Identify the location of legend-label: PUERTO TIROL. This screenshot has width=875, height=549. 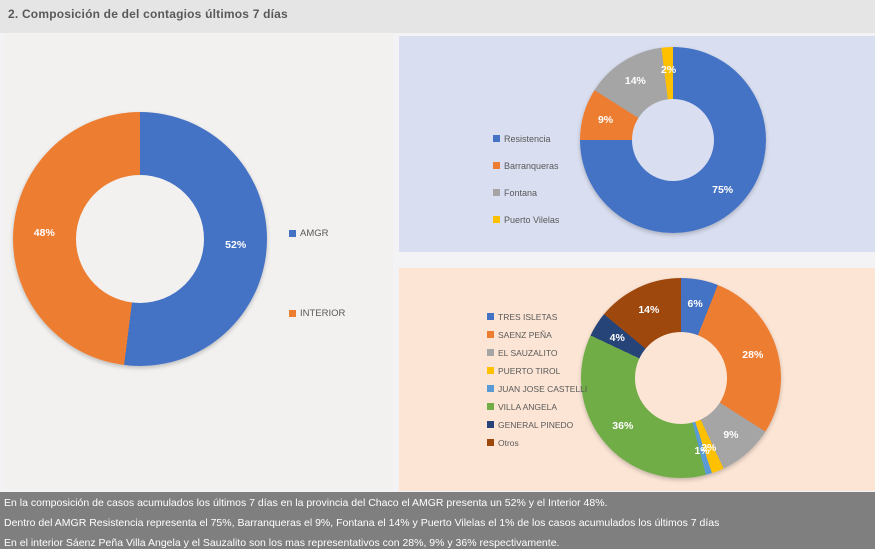
(529, 370).